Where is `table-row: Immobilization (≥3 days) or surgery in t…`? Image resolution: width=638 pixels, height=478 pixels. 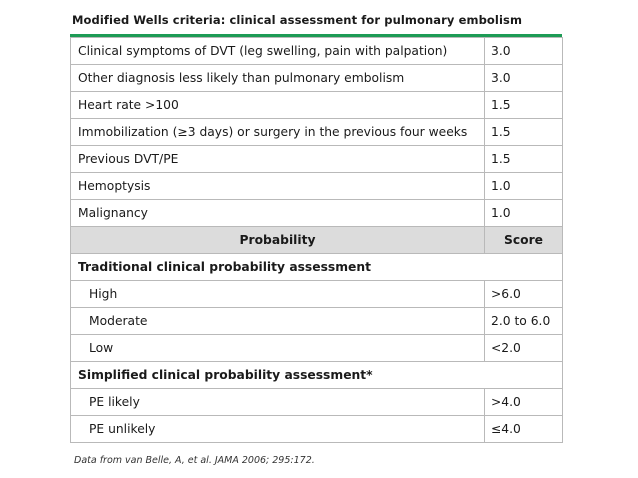 table-row: Immobilization (≥3 days) or surgery in t… is located at coordinates (316, 132).